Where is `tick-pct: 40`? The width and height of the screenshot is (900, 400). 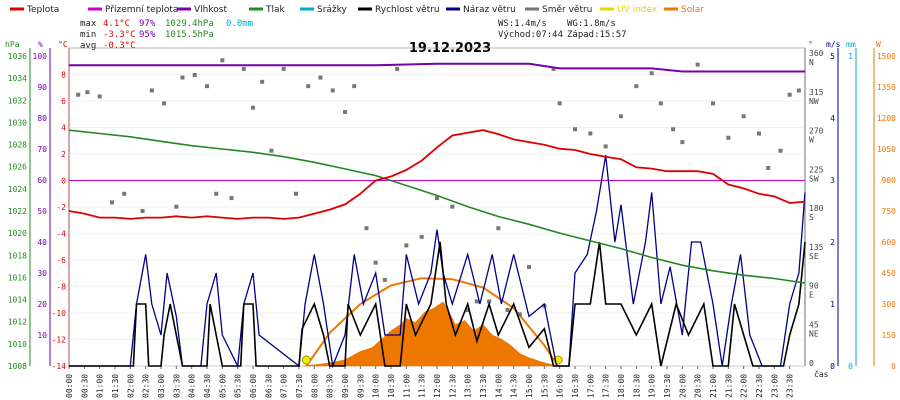 tick-pct: 40 is located at coordinates (42, 242).